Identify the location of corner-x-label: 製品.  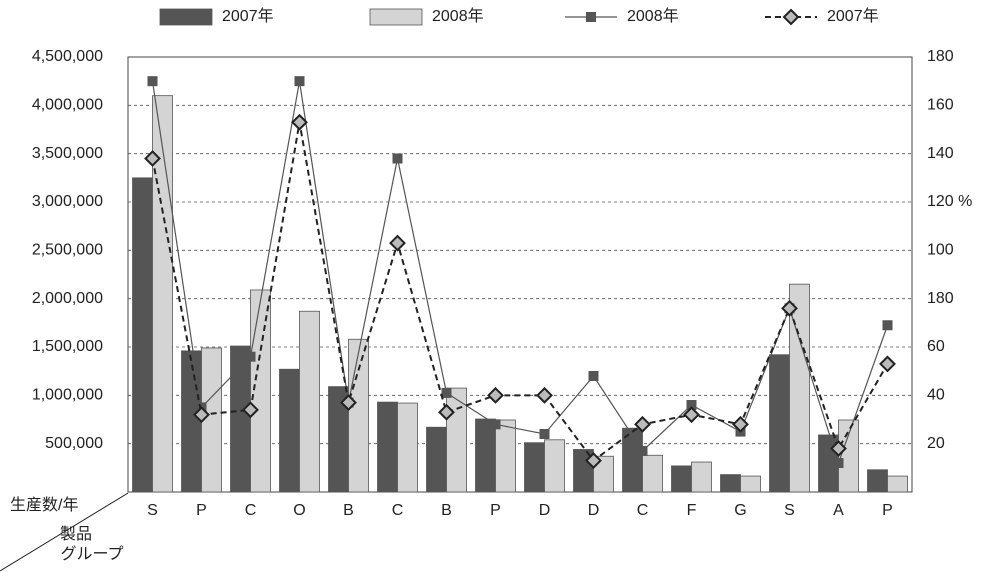
(76, 534).